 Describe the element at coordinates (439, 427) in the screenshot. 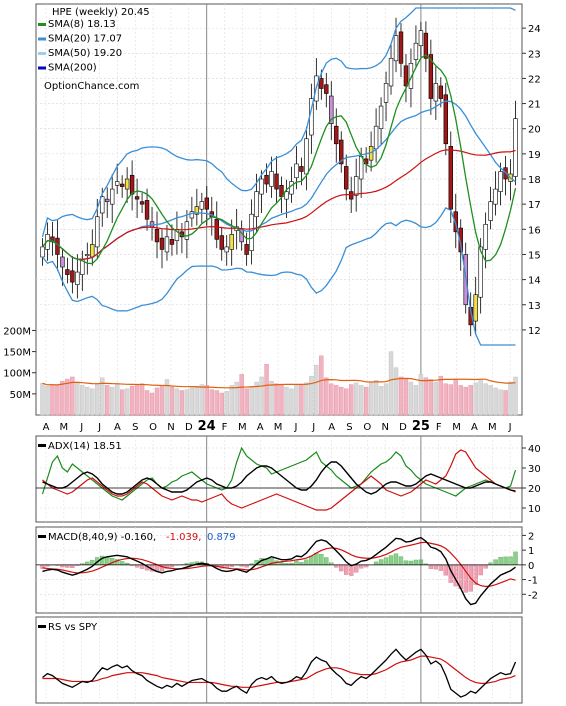

I see `month-label: F` at that location.